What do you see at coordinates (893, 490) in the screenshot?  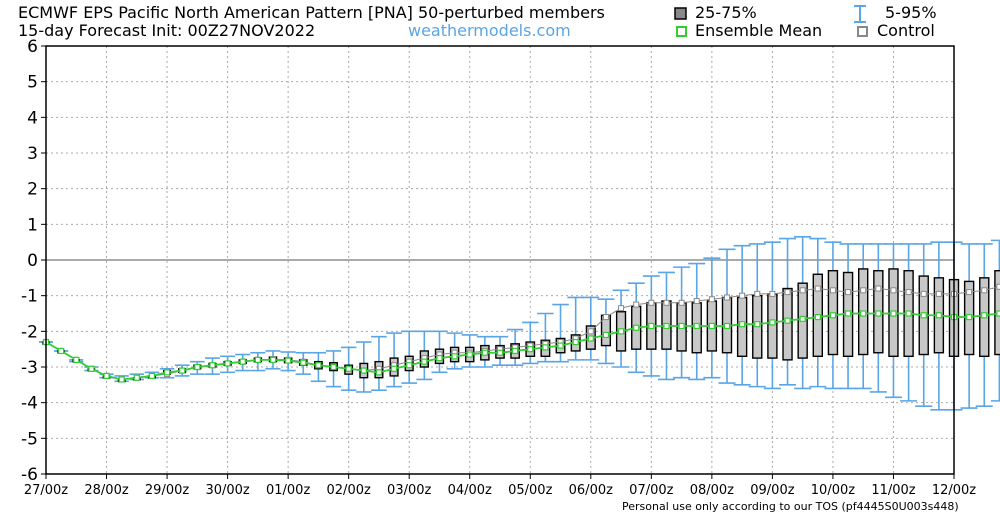 I see `x-tick-label: 11/00z` at bounding box center [893, 490].